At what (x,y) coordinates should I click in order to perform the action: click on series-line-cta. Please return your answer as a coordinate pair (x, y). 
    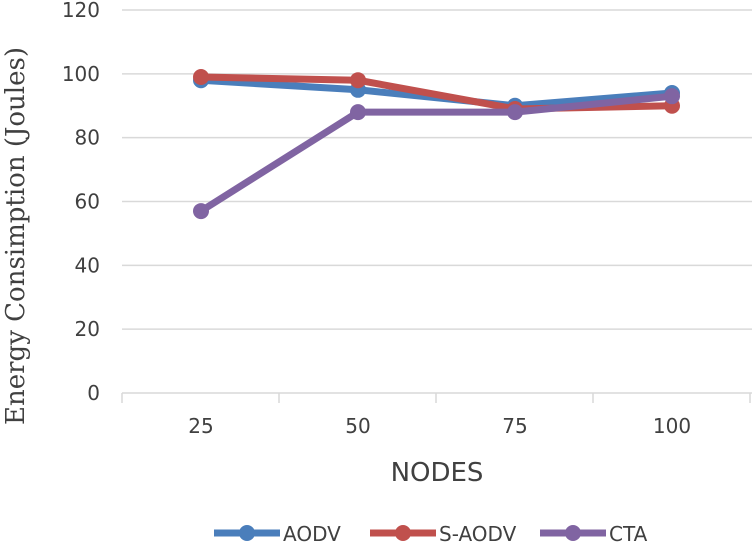
    Looking at the image, I should click on (436, 153).